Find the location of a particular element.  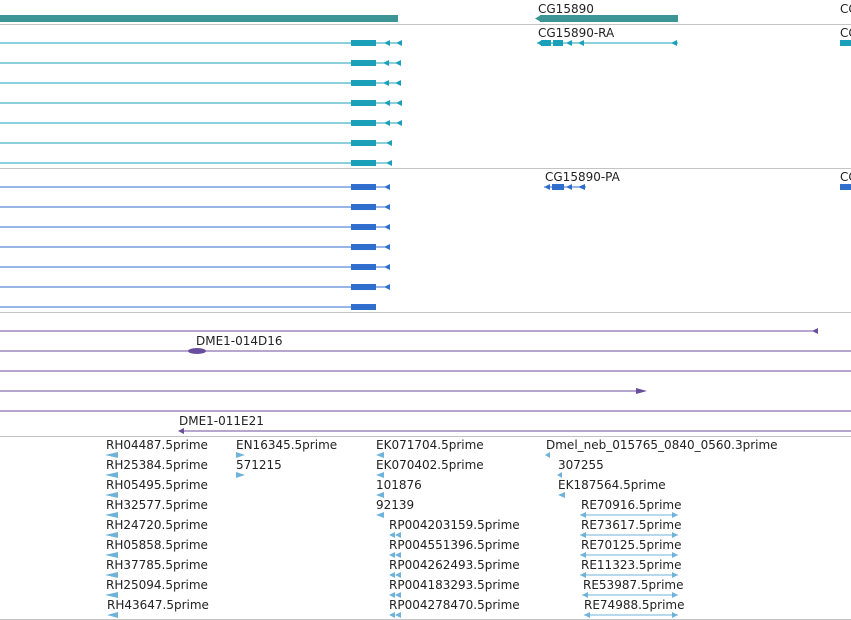

est-label: RH24720.5prime is located at coordinates (157, 525).